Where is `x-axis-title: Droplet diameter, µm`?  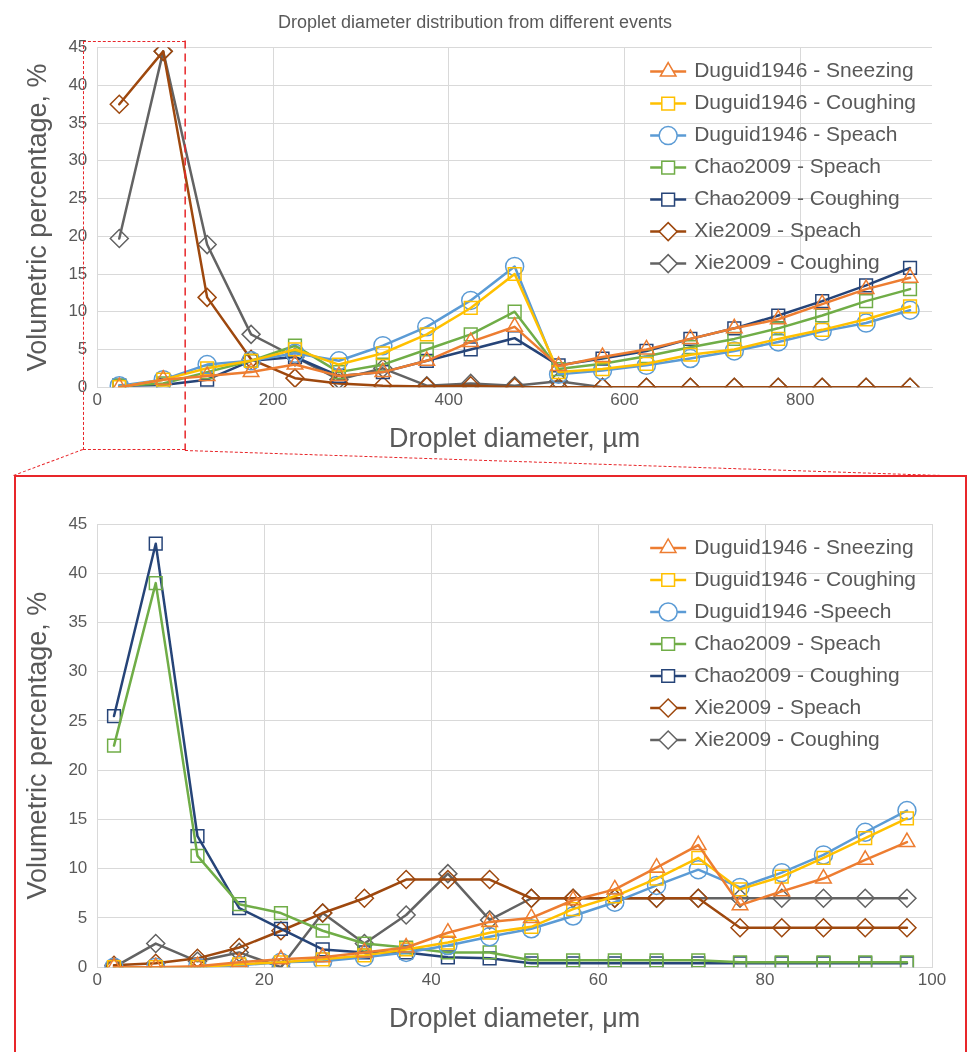 x-axis-title: Droplet diameter, µm is located at coordinates (515, 438).